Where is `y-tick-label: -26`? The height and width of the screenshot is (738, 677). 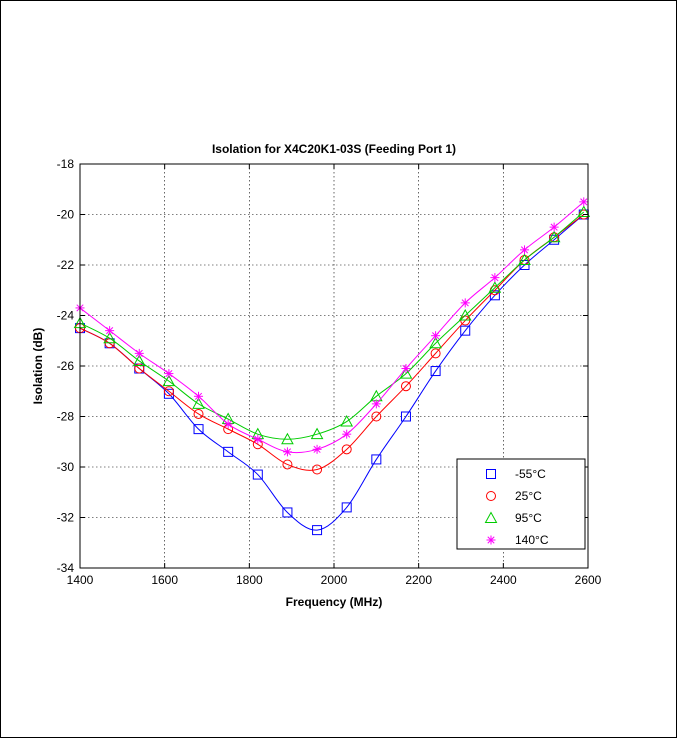 y-tick-label: -26 is located at coordinates (66, 366).